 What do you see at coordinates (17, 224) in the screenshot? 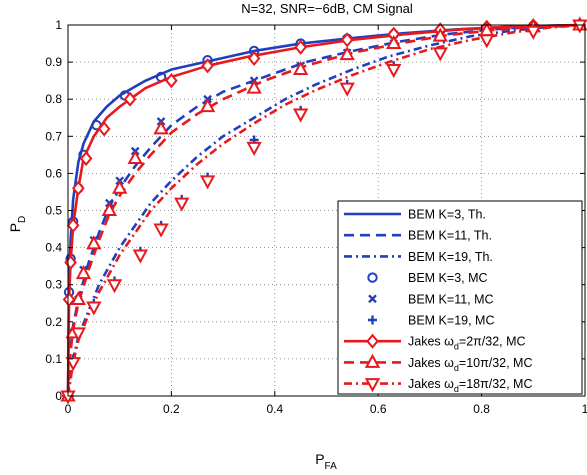
I see `y-axis-label: PD` at bounding box center [17, 224].